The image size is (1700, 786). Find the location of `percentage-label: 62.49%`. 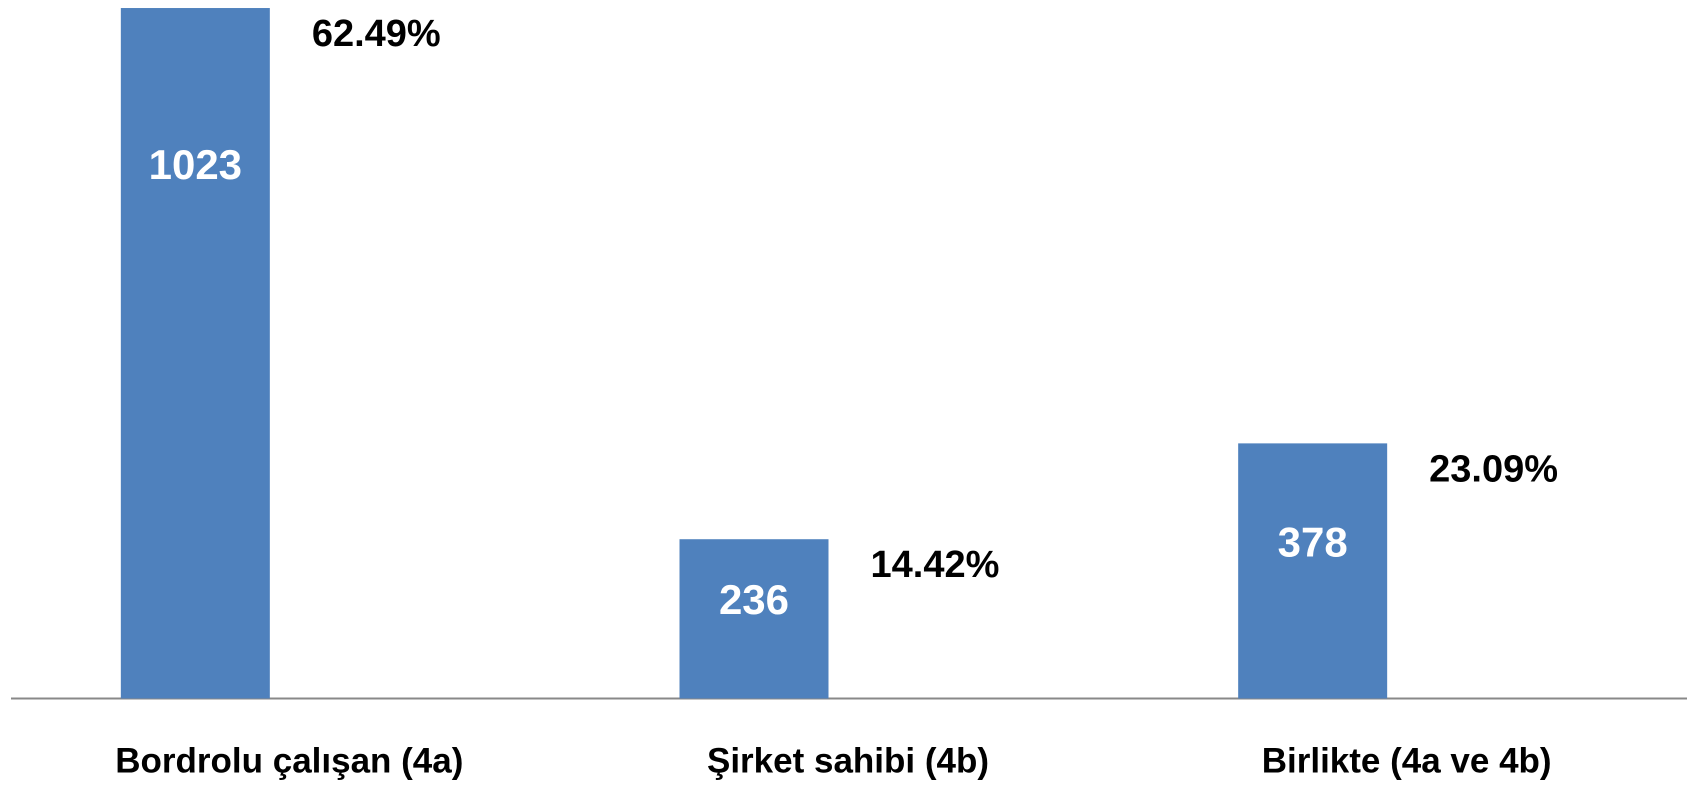

percentage-label: 62.49% is located at coordinates (376, 34).